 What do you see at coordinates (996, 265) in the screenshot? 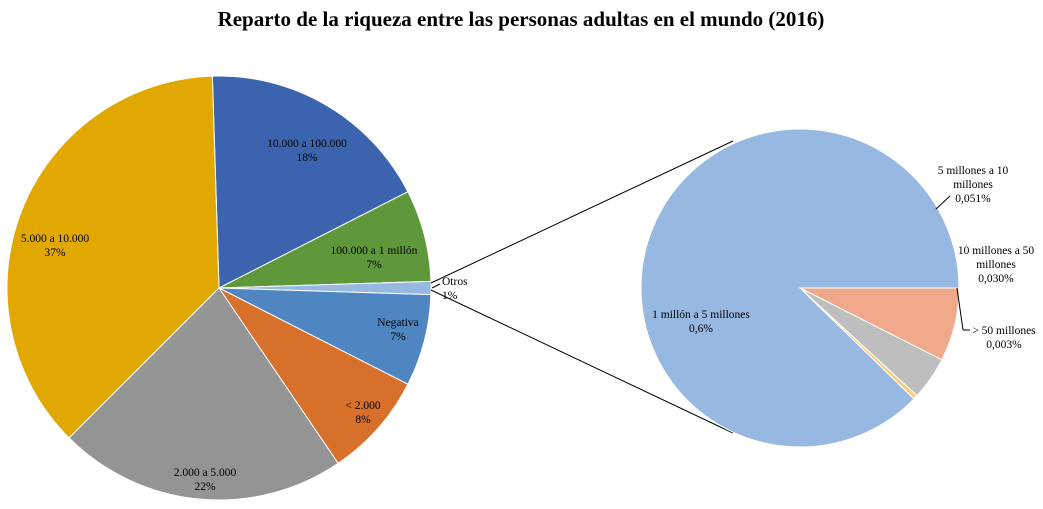
I see `label-10-millones-a-50-millones: 10 millones a 50 millones 0,030%` at bounding box center [996, 265].